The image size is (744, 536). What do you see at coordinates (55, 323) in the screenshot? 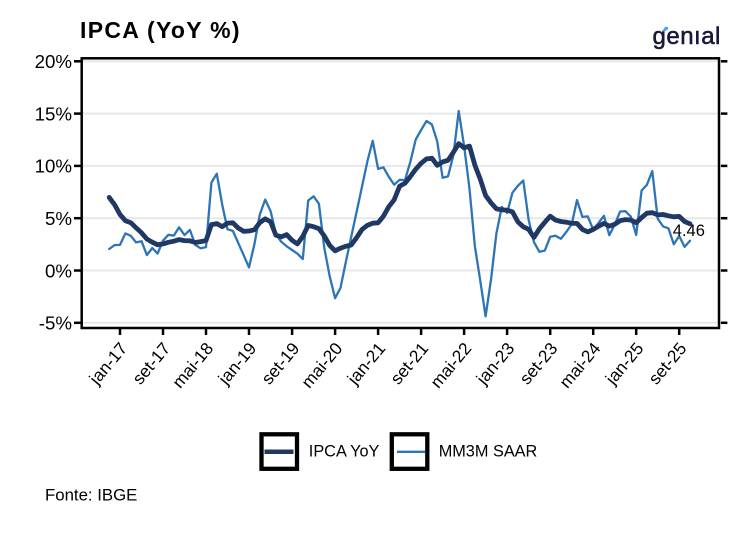
I see `svg-text: -5%` at bounding box center [55, 323].